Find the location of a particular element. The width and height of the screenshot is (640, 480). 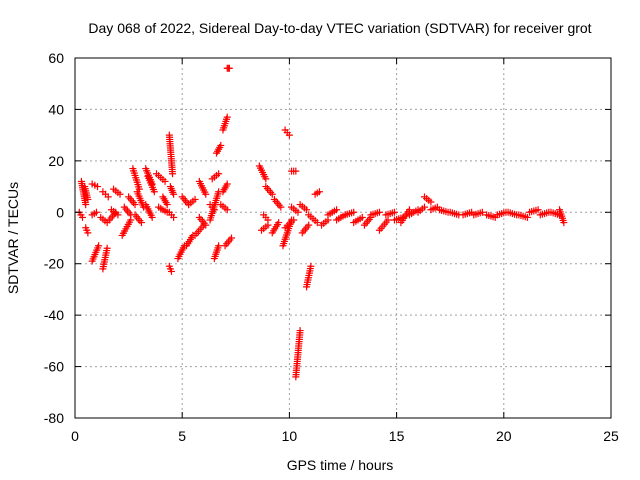

x-tick-label: 10 is located at coordinates (290, 436).